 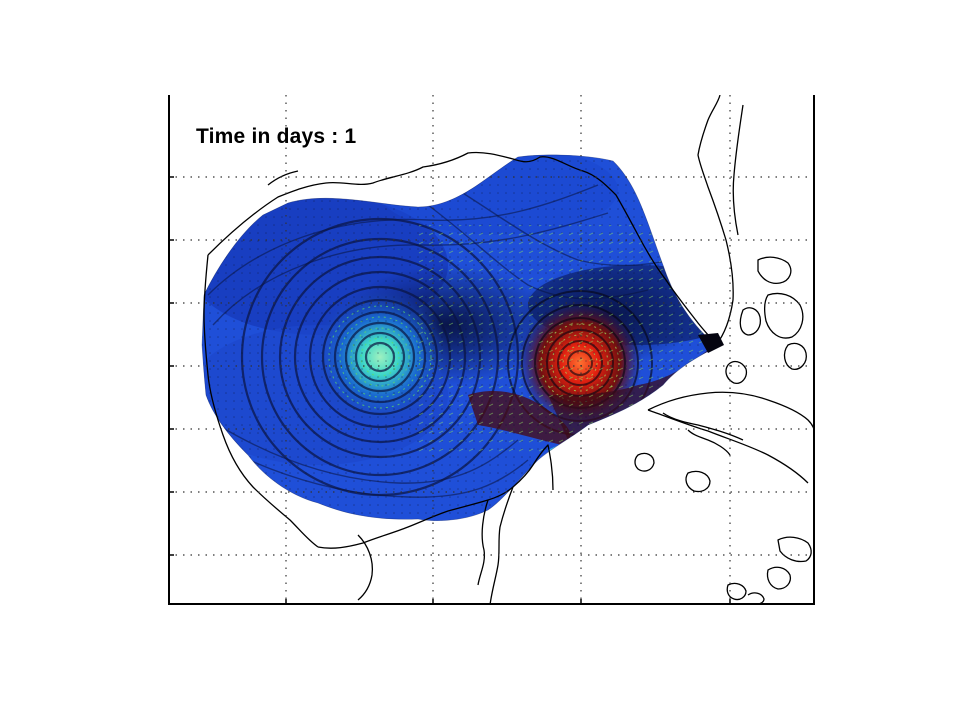 What do you see at coordinates (711, 343) in the screenshot?
I see `florida-tip-patch` at bounding box center [711, 343].